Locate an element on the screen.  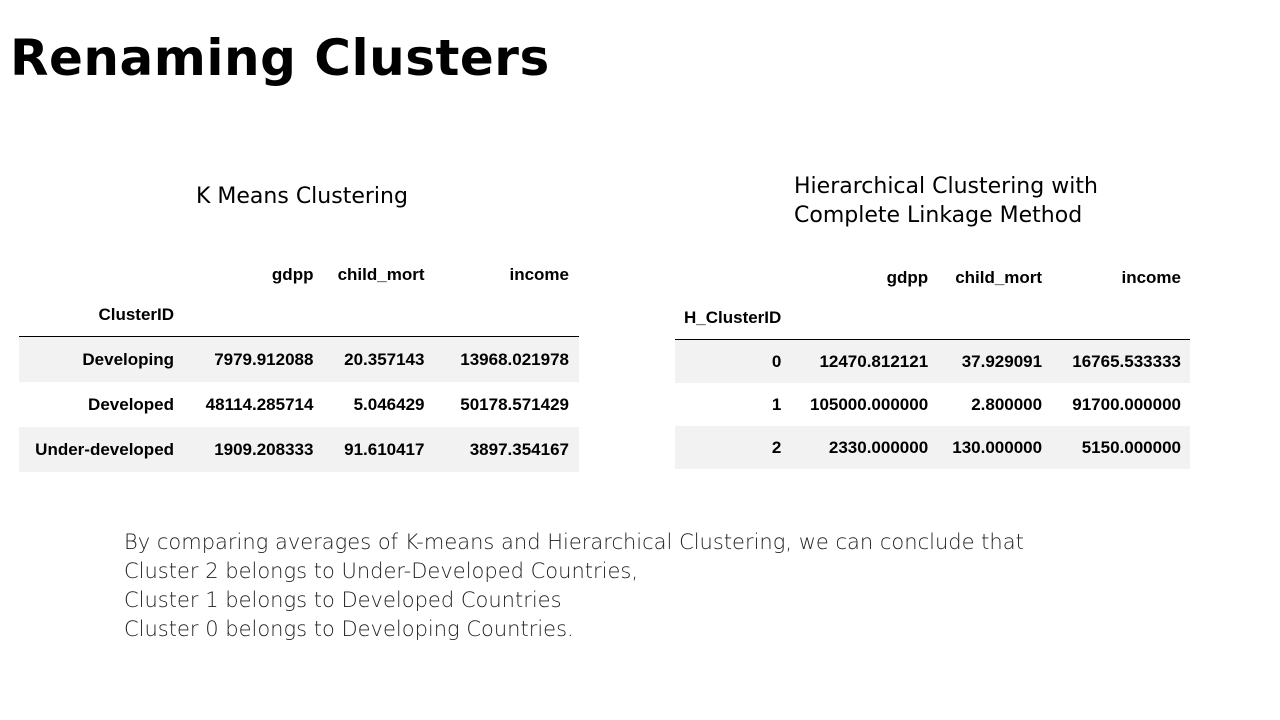
gdpp-cell: 2330.000000 is located at coordinates (864, 447).